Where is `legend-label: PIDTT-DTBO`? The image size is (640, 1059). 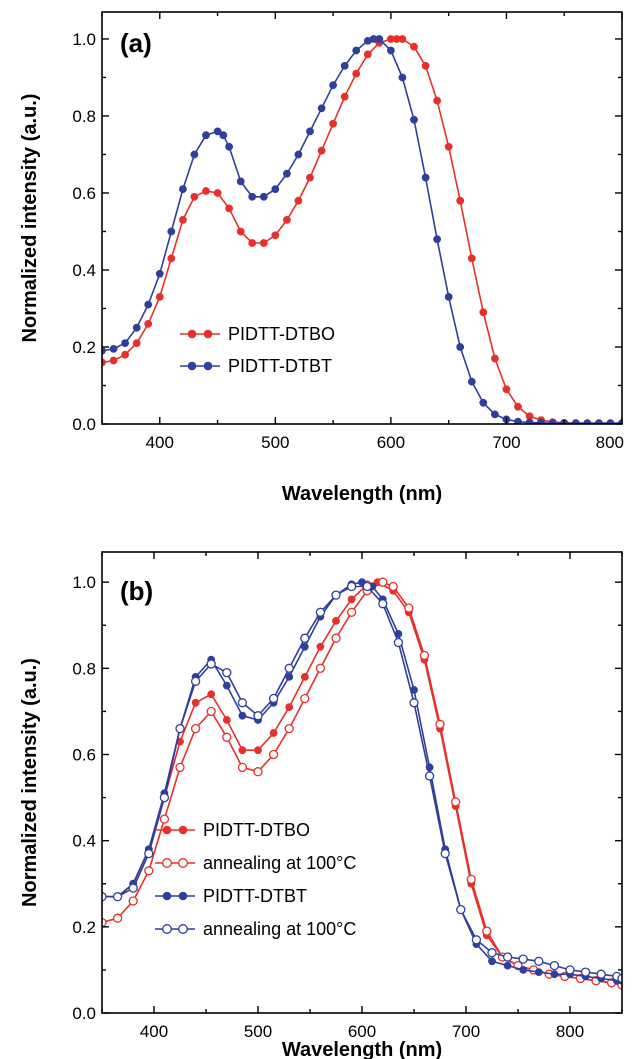
legend-label: PIDTT-DTBO is located at coordinates (256, 830).